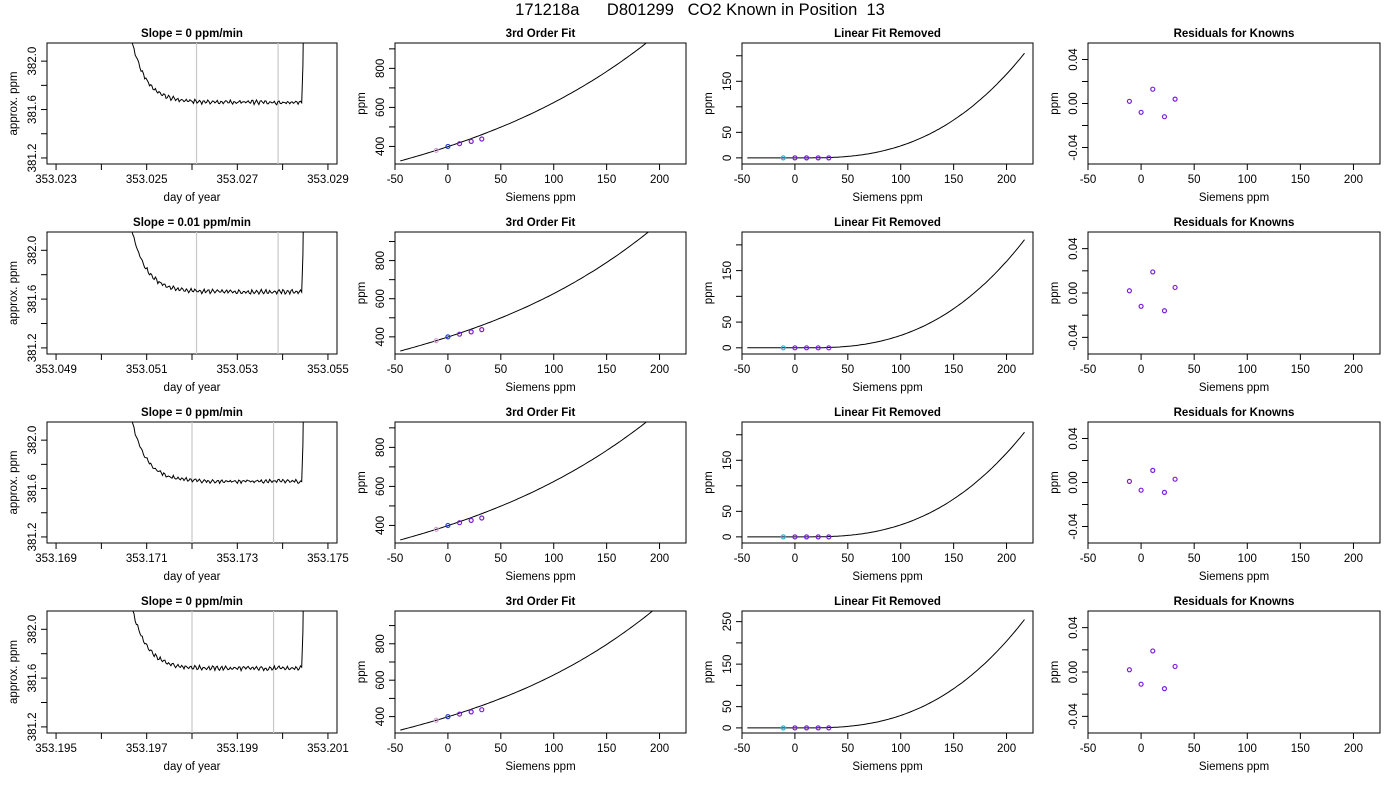 Image resolution: width=1400 pixels, height=800 pixels. I want to click on panel-title: 3rd Order Fit, so click(541, 34).